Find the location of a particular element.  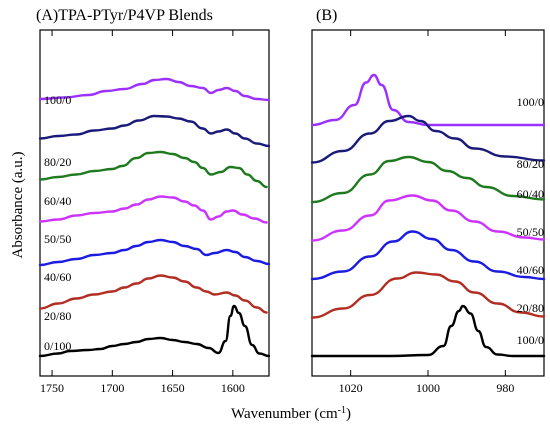

x-axis-label: Wavenumber (cm-1) is located at coordinates (291, 414).